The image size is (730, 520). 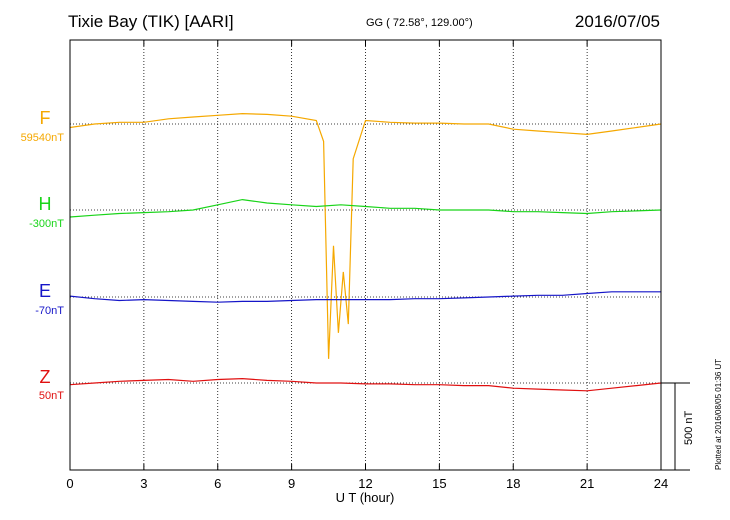 I want to click on series-line-e, so click(x=365, y=297).